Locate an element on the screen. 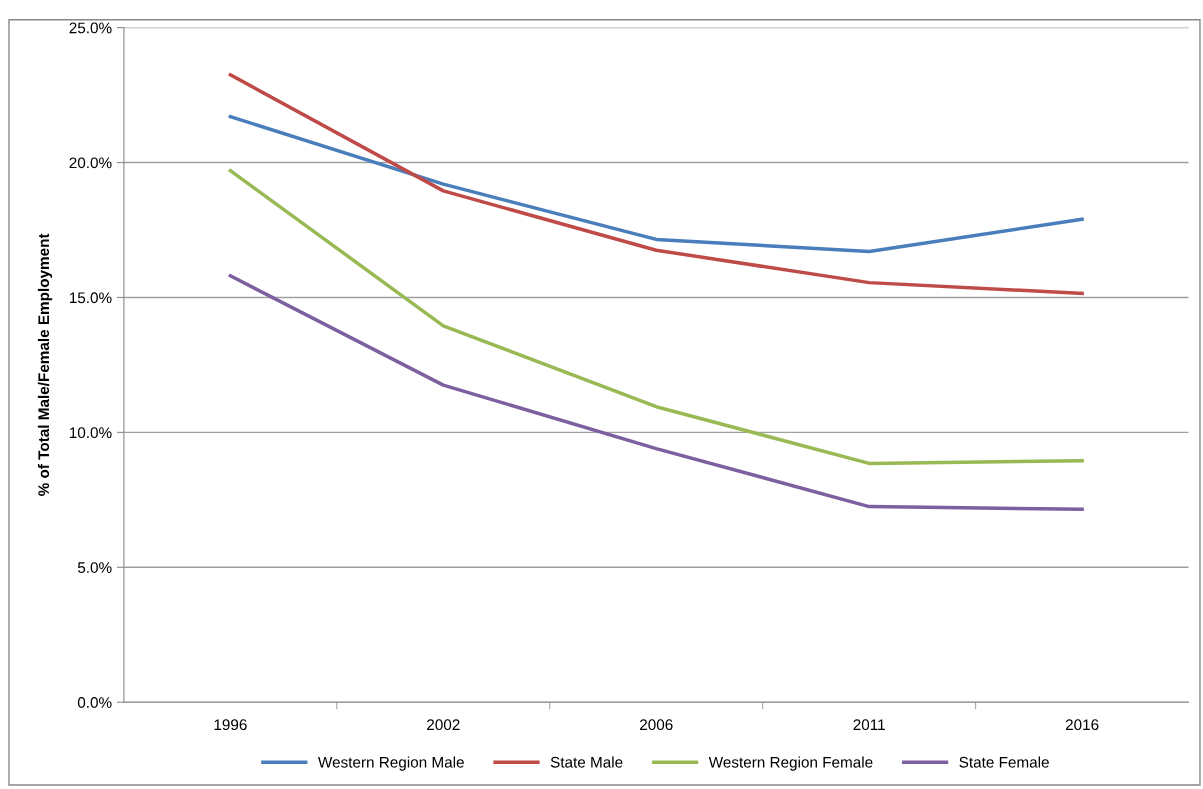 The width and height of the screenshot is (1203, 789). y-tick-label: 25.0% is located at coordinates (90, 28).